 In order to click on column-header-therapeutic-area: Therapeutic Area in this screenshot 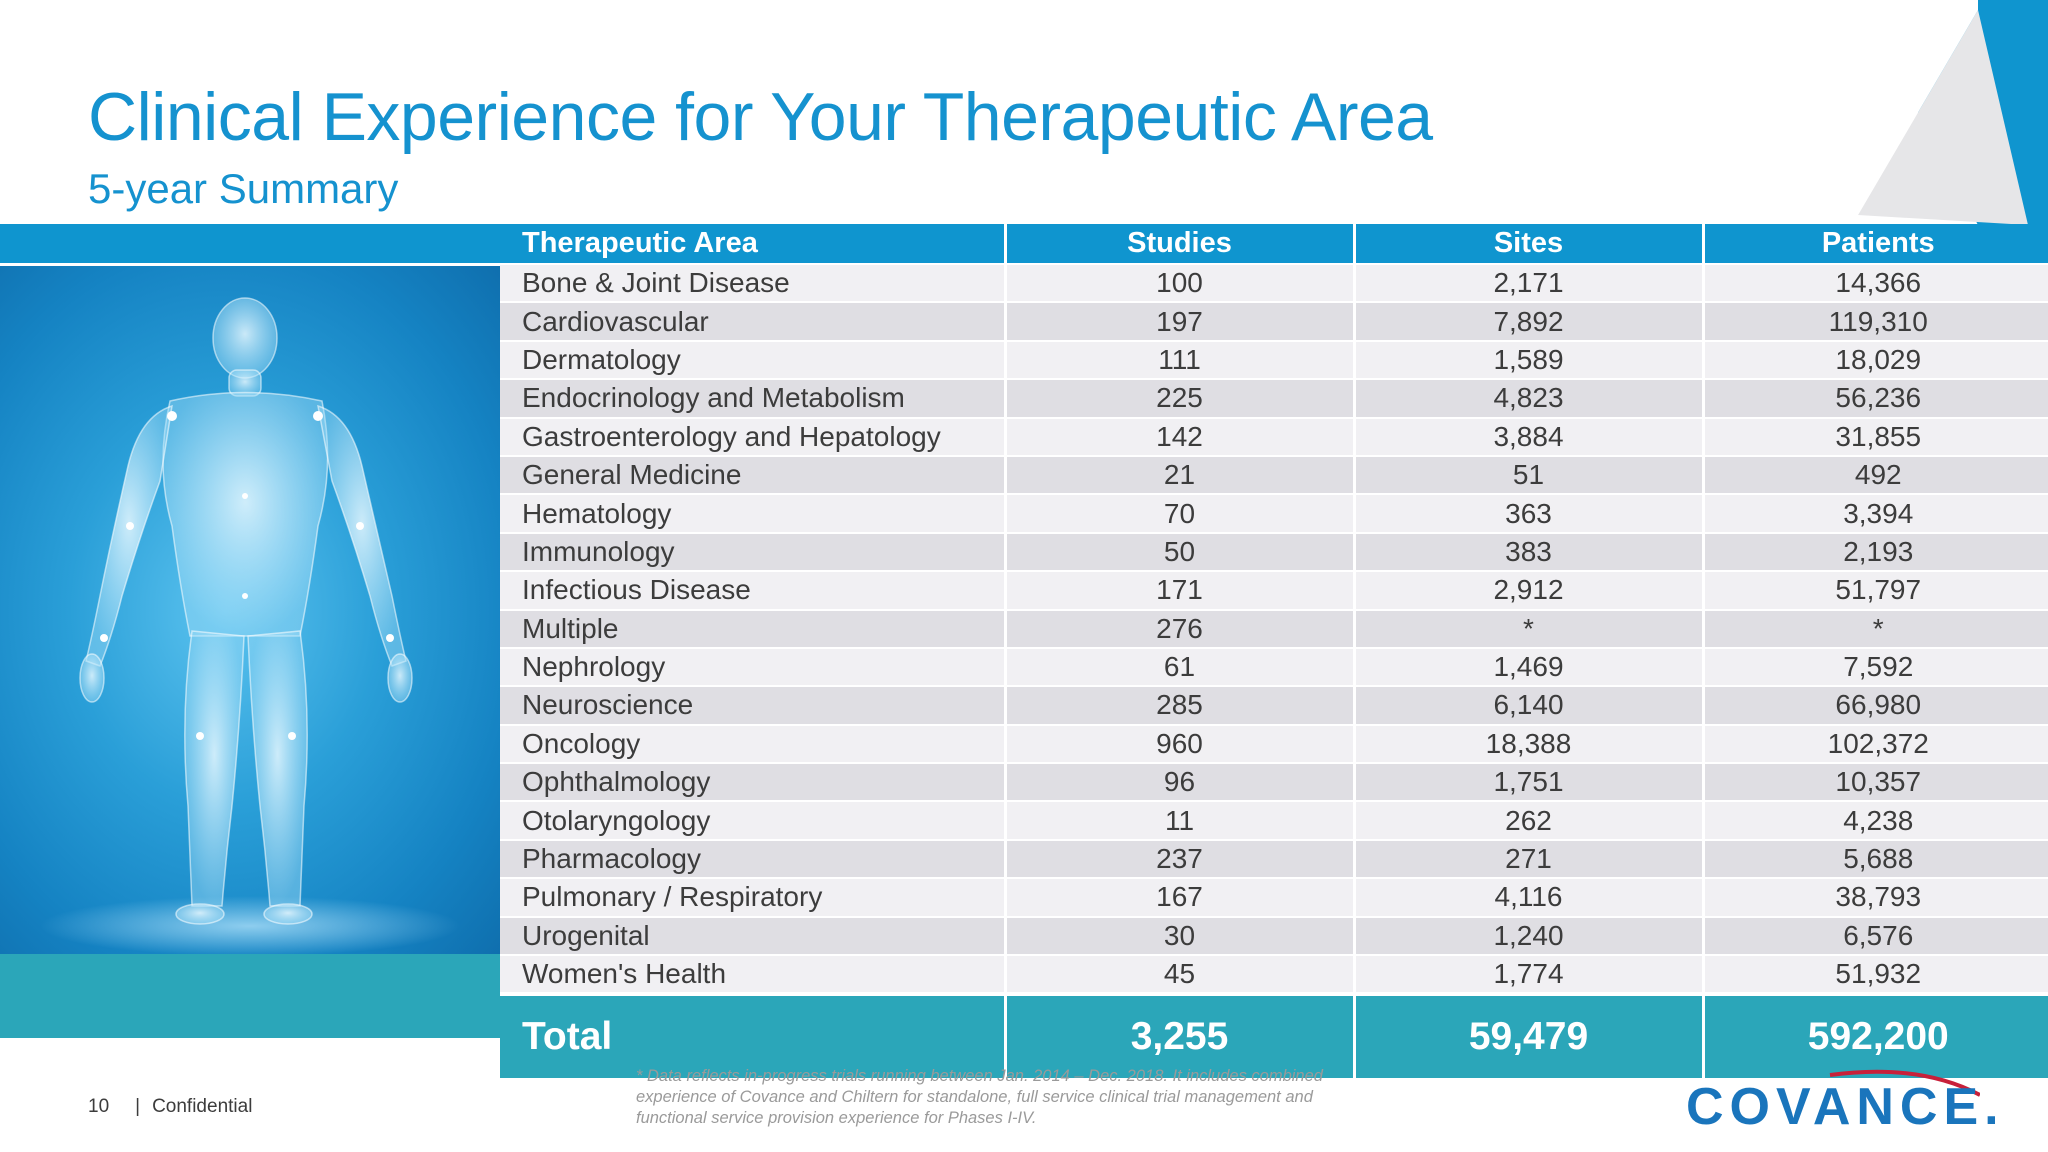, I will do `click(752, 244)`.